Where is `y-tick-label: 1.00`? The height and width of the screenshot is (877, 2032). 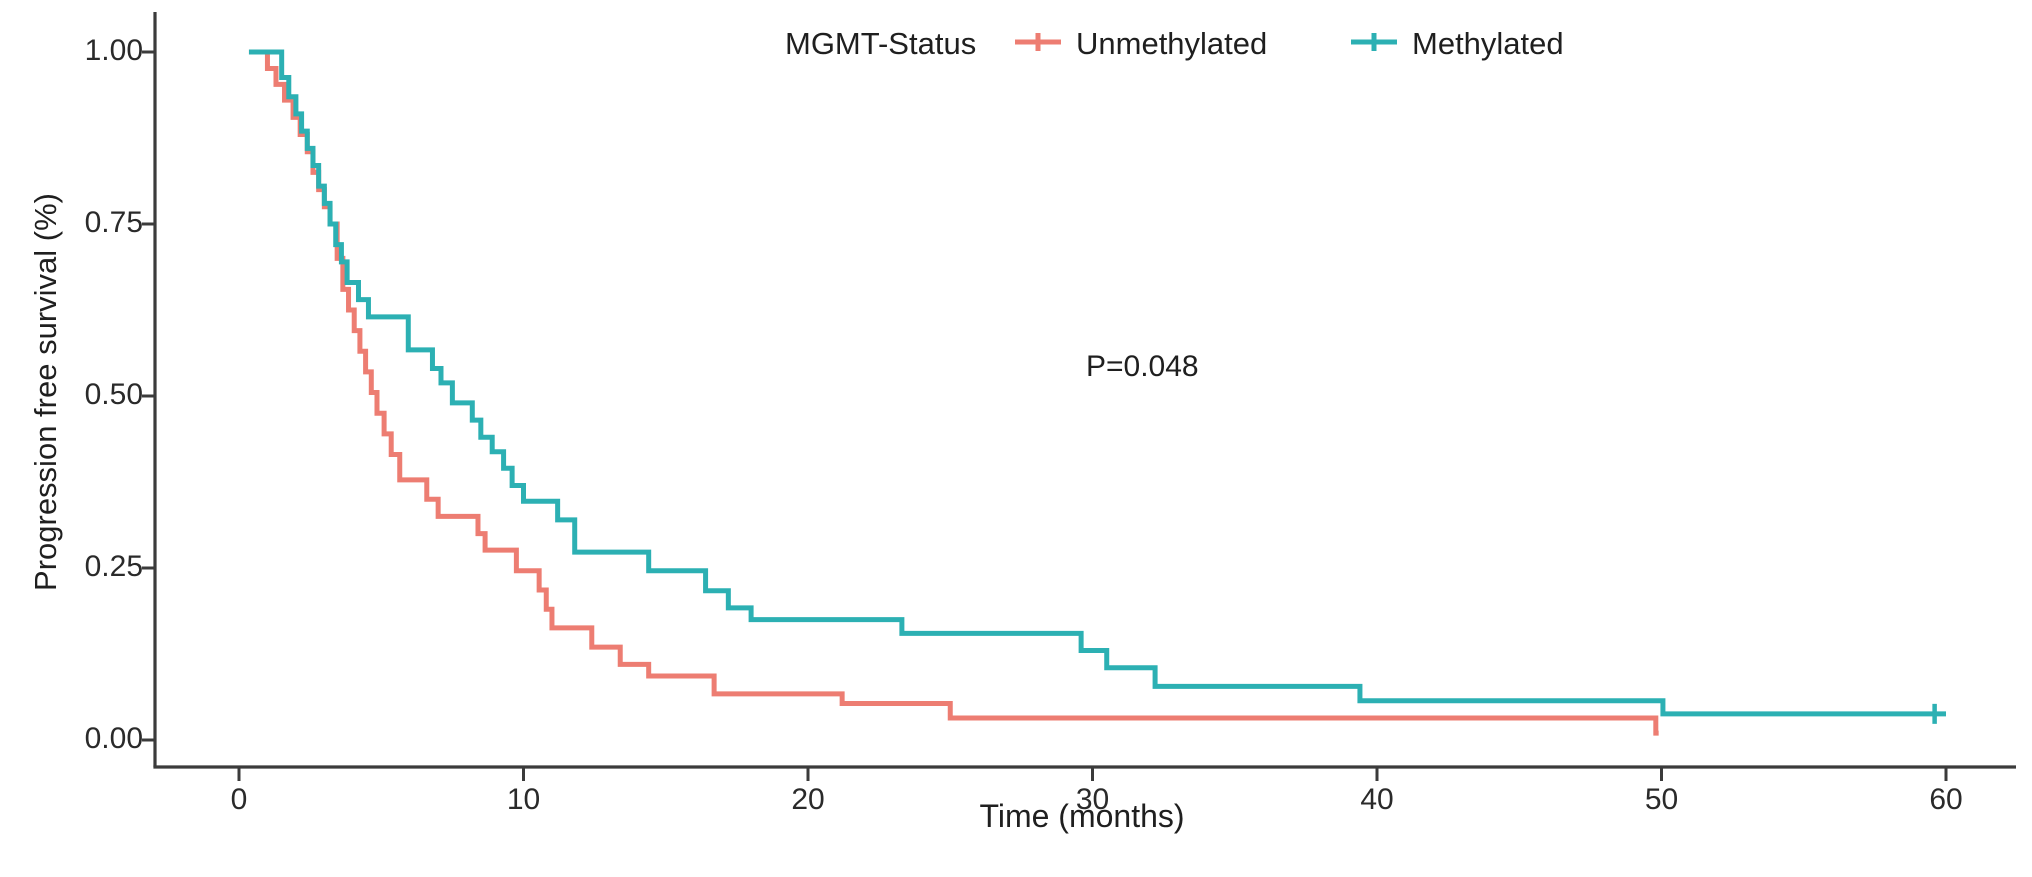
y-tick-label: 1.00 is located at coordinates (113, 50).